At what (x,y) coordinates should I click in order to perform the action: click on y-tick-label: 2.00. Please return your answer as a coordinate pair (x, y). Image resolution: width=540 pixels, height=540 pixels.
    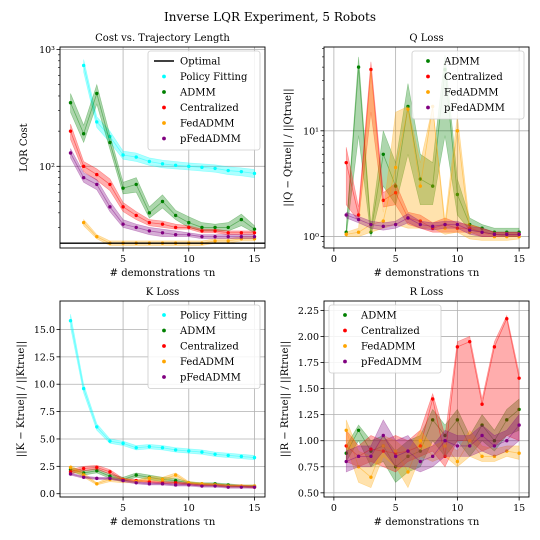
    Looking at the image, I should click on (308, 337).